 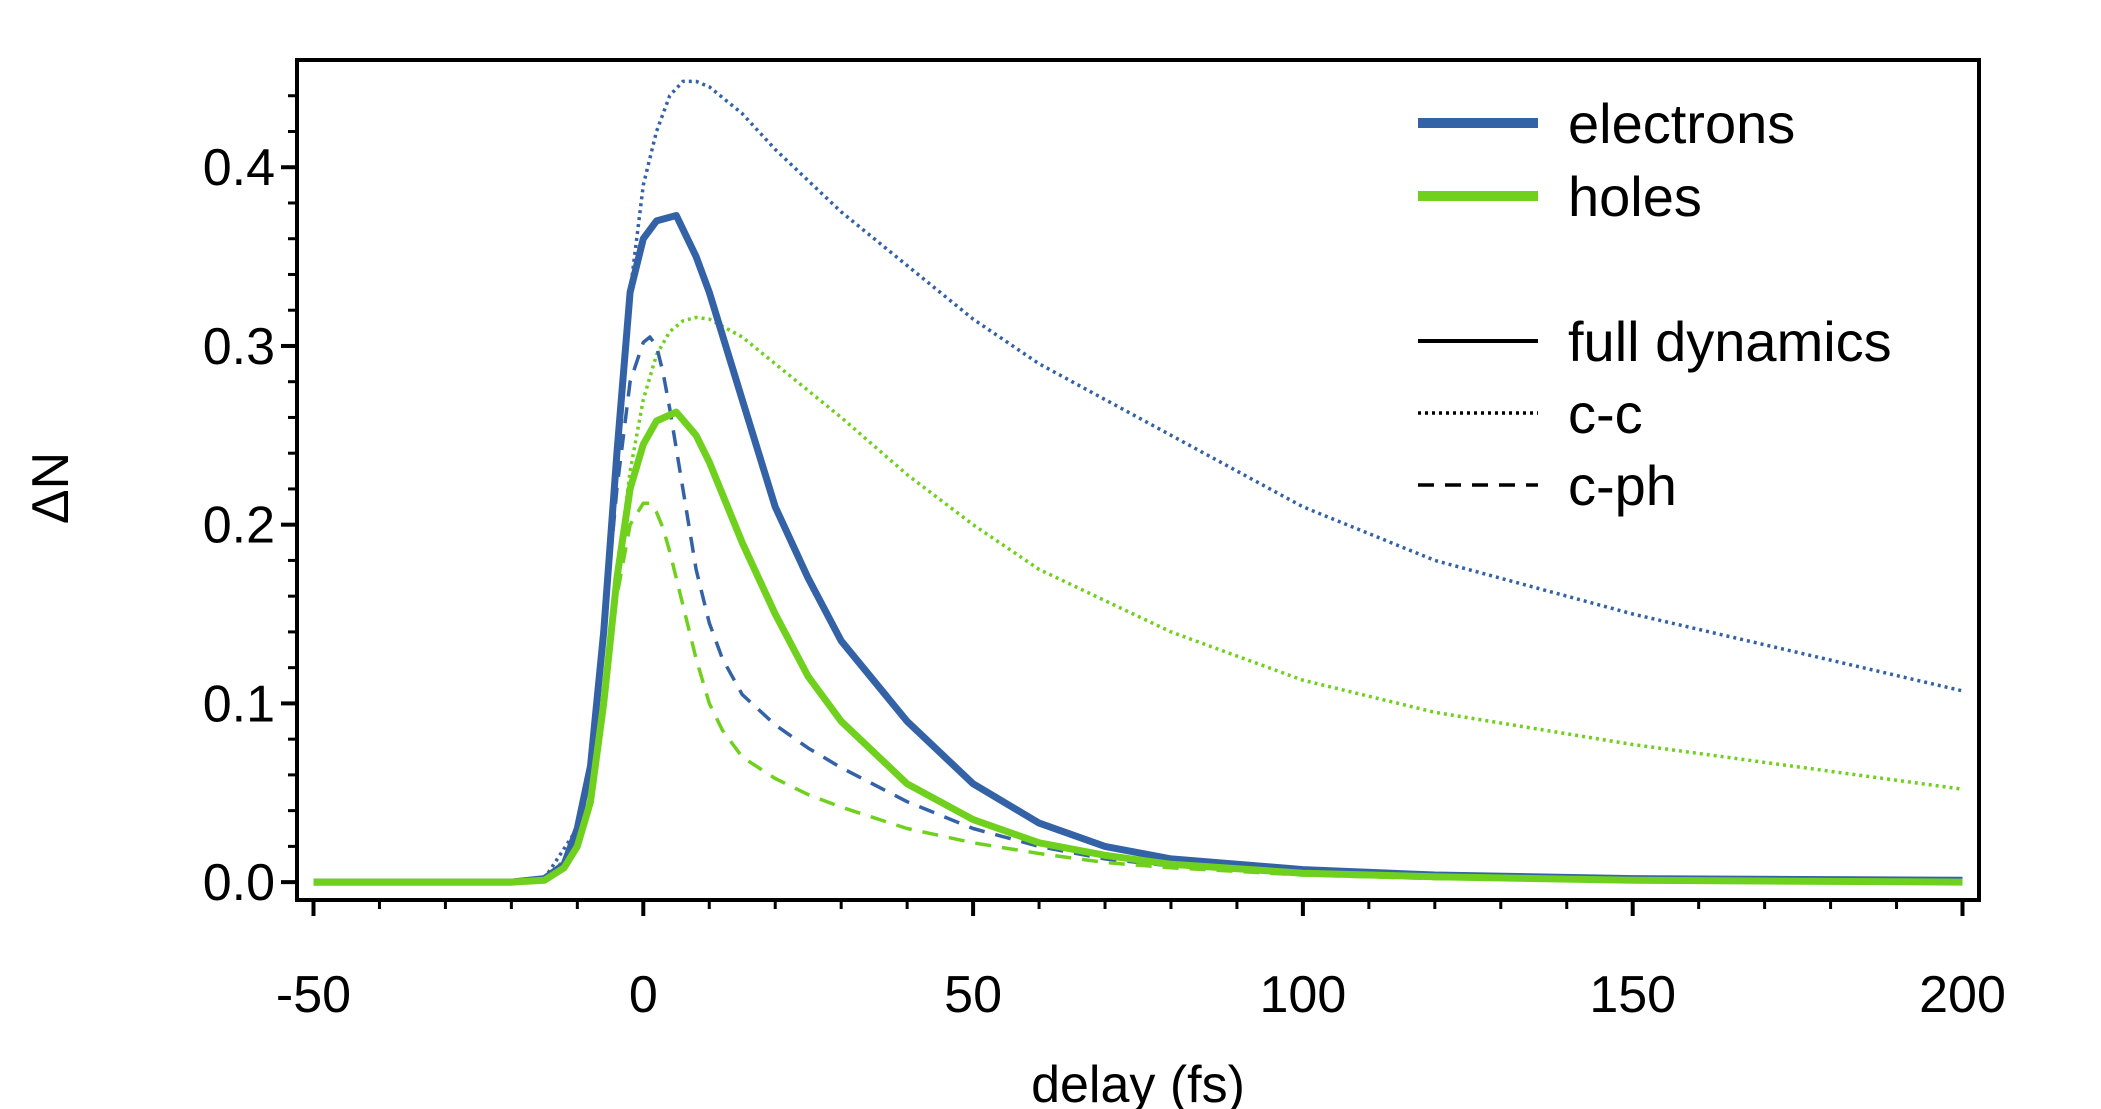 What do you see at coordinates (313, 995) in the screenshot?
I see `x-tick-label: -50` at bounding box center [313, 995].